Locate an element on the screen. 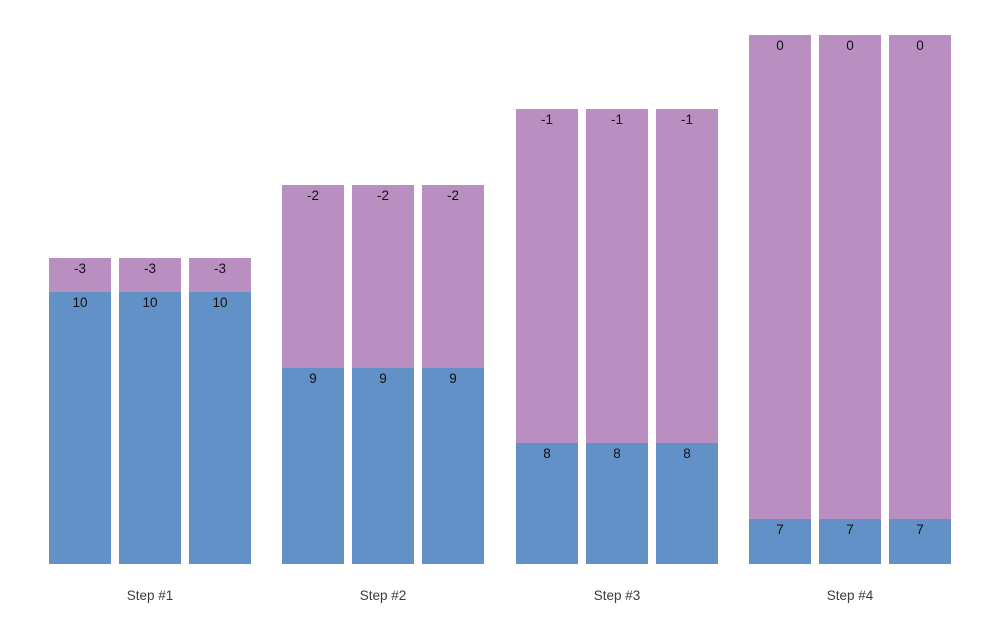 This screenshot has height=618, width=1000. category-label: Step #2 is located at coordinates (383, 595).